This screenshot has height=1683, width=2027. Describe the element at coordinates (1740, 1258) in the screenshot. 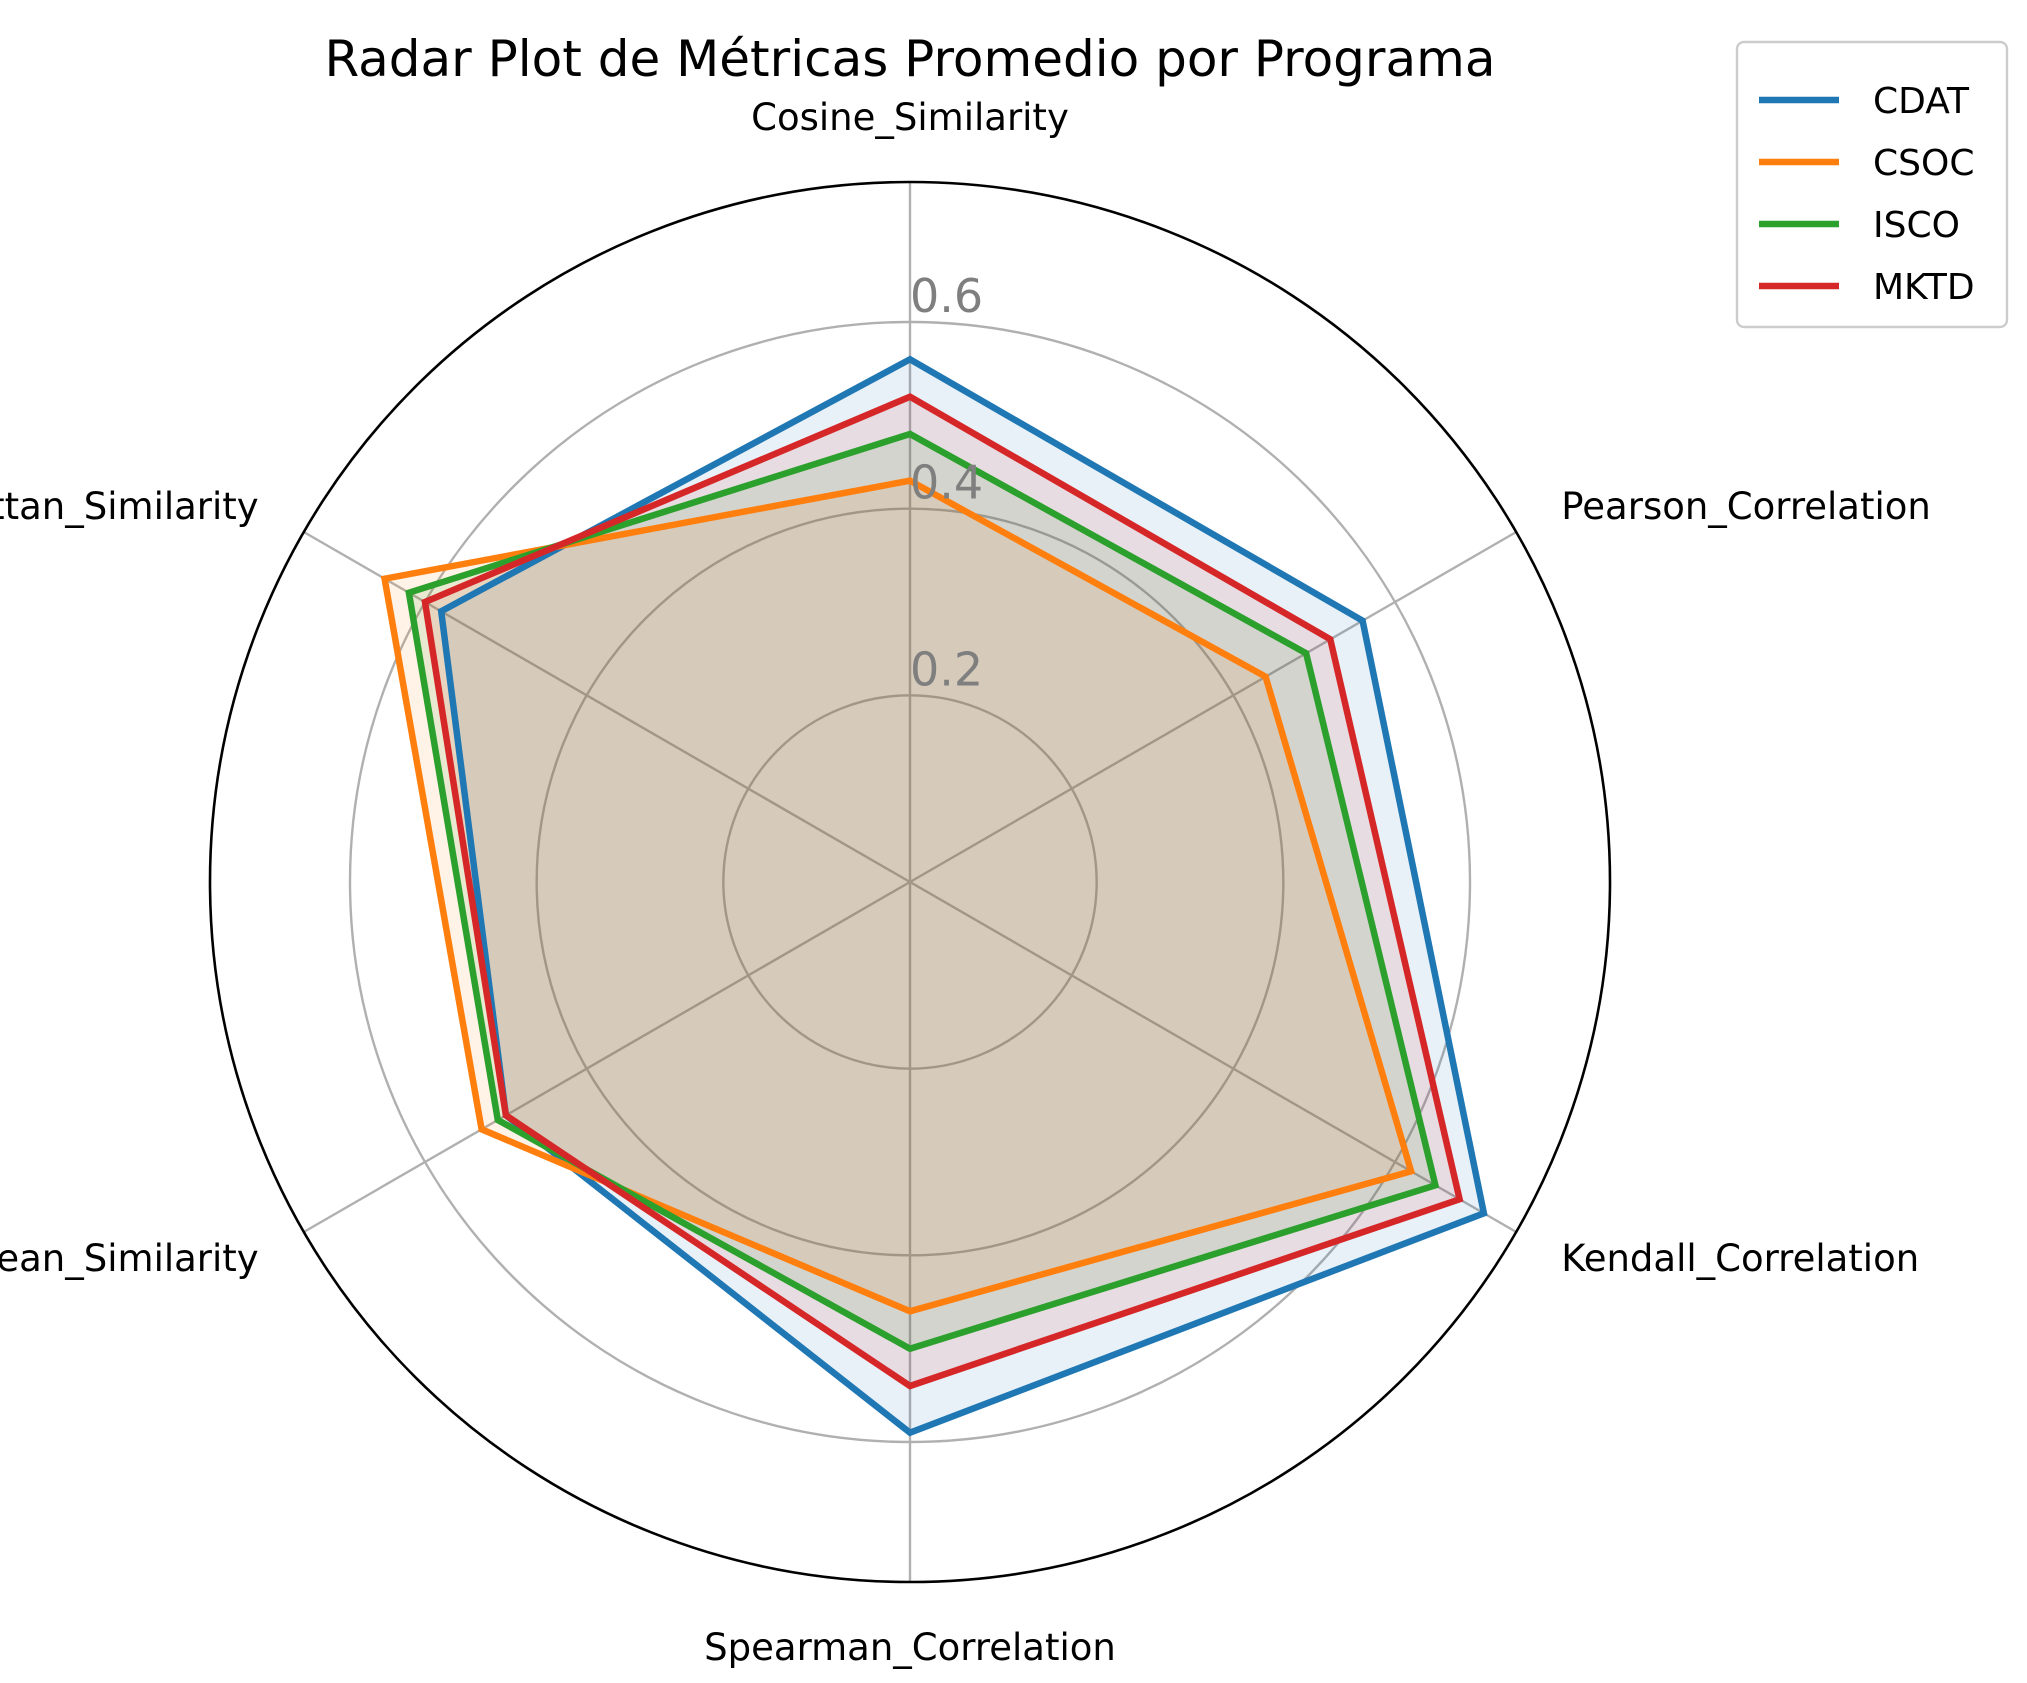

I see `axis-label-kendall-correlation: Kendall_Correlation` at that location.